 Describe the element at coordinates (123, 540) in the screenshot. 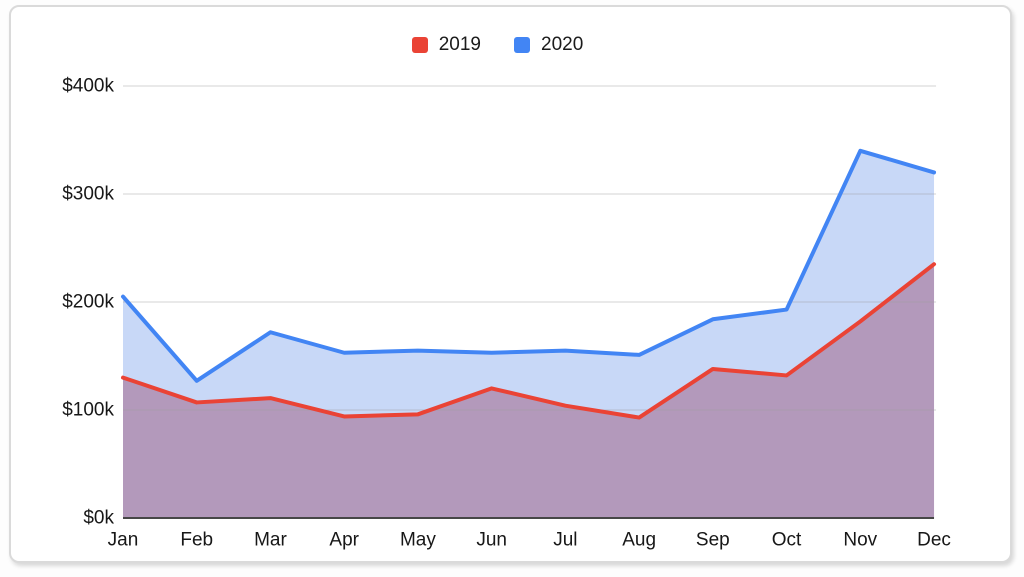

I see `x-tick-label-Jan: Jan` at that location.